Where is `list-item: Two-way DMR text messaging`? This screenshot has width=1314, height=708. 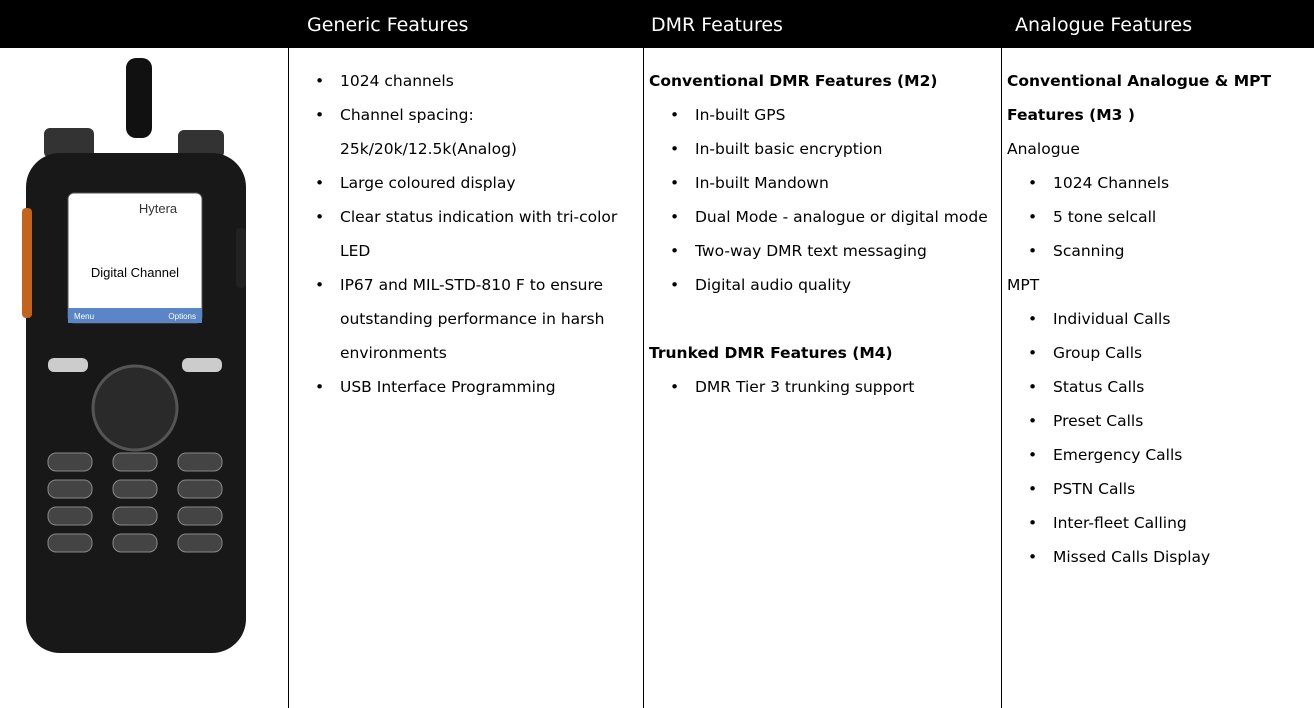 list-item: Two-way DMR text messaging is located at coordinates (821, 251).